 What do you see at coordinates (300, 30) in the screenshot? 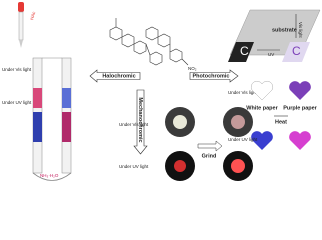
I see `vis-arrow-label: Vis light` at bounding box center [300, 30].